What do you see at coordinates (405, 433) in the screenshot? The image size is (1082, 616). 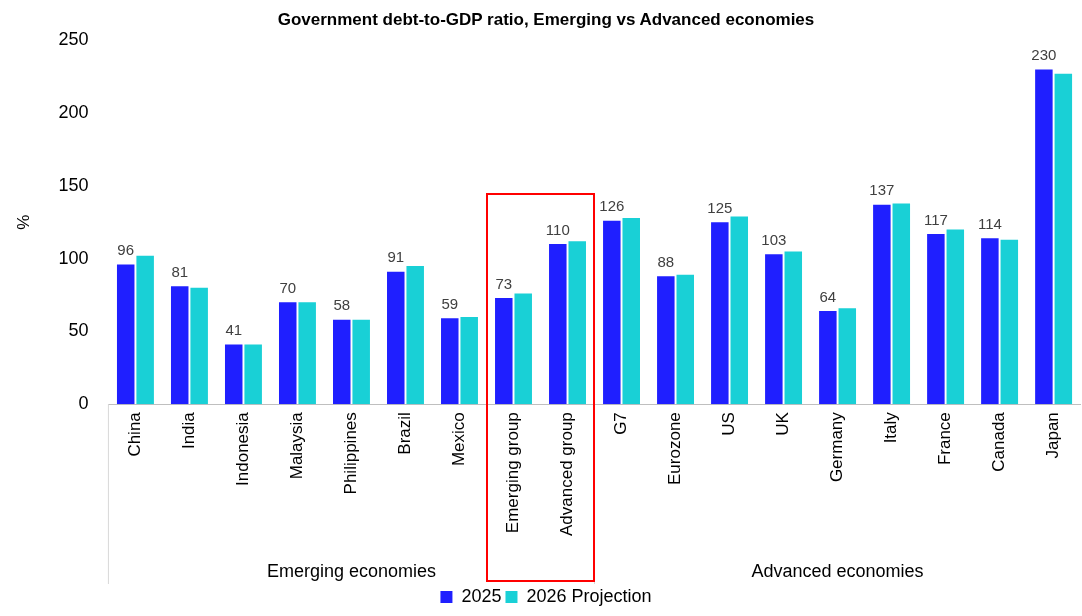 I see `x-tick-label: Brazil` at bounding box center [405, 433].